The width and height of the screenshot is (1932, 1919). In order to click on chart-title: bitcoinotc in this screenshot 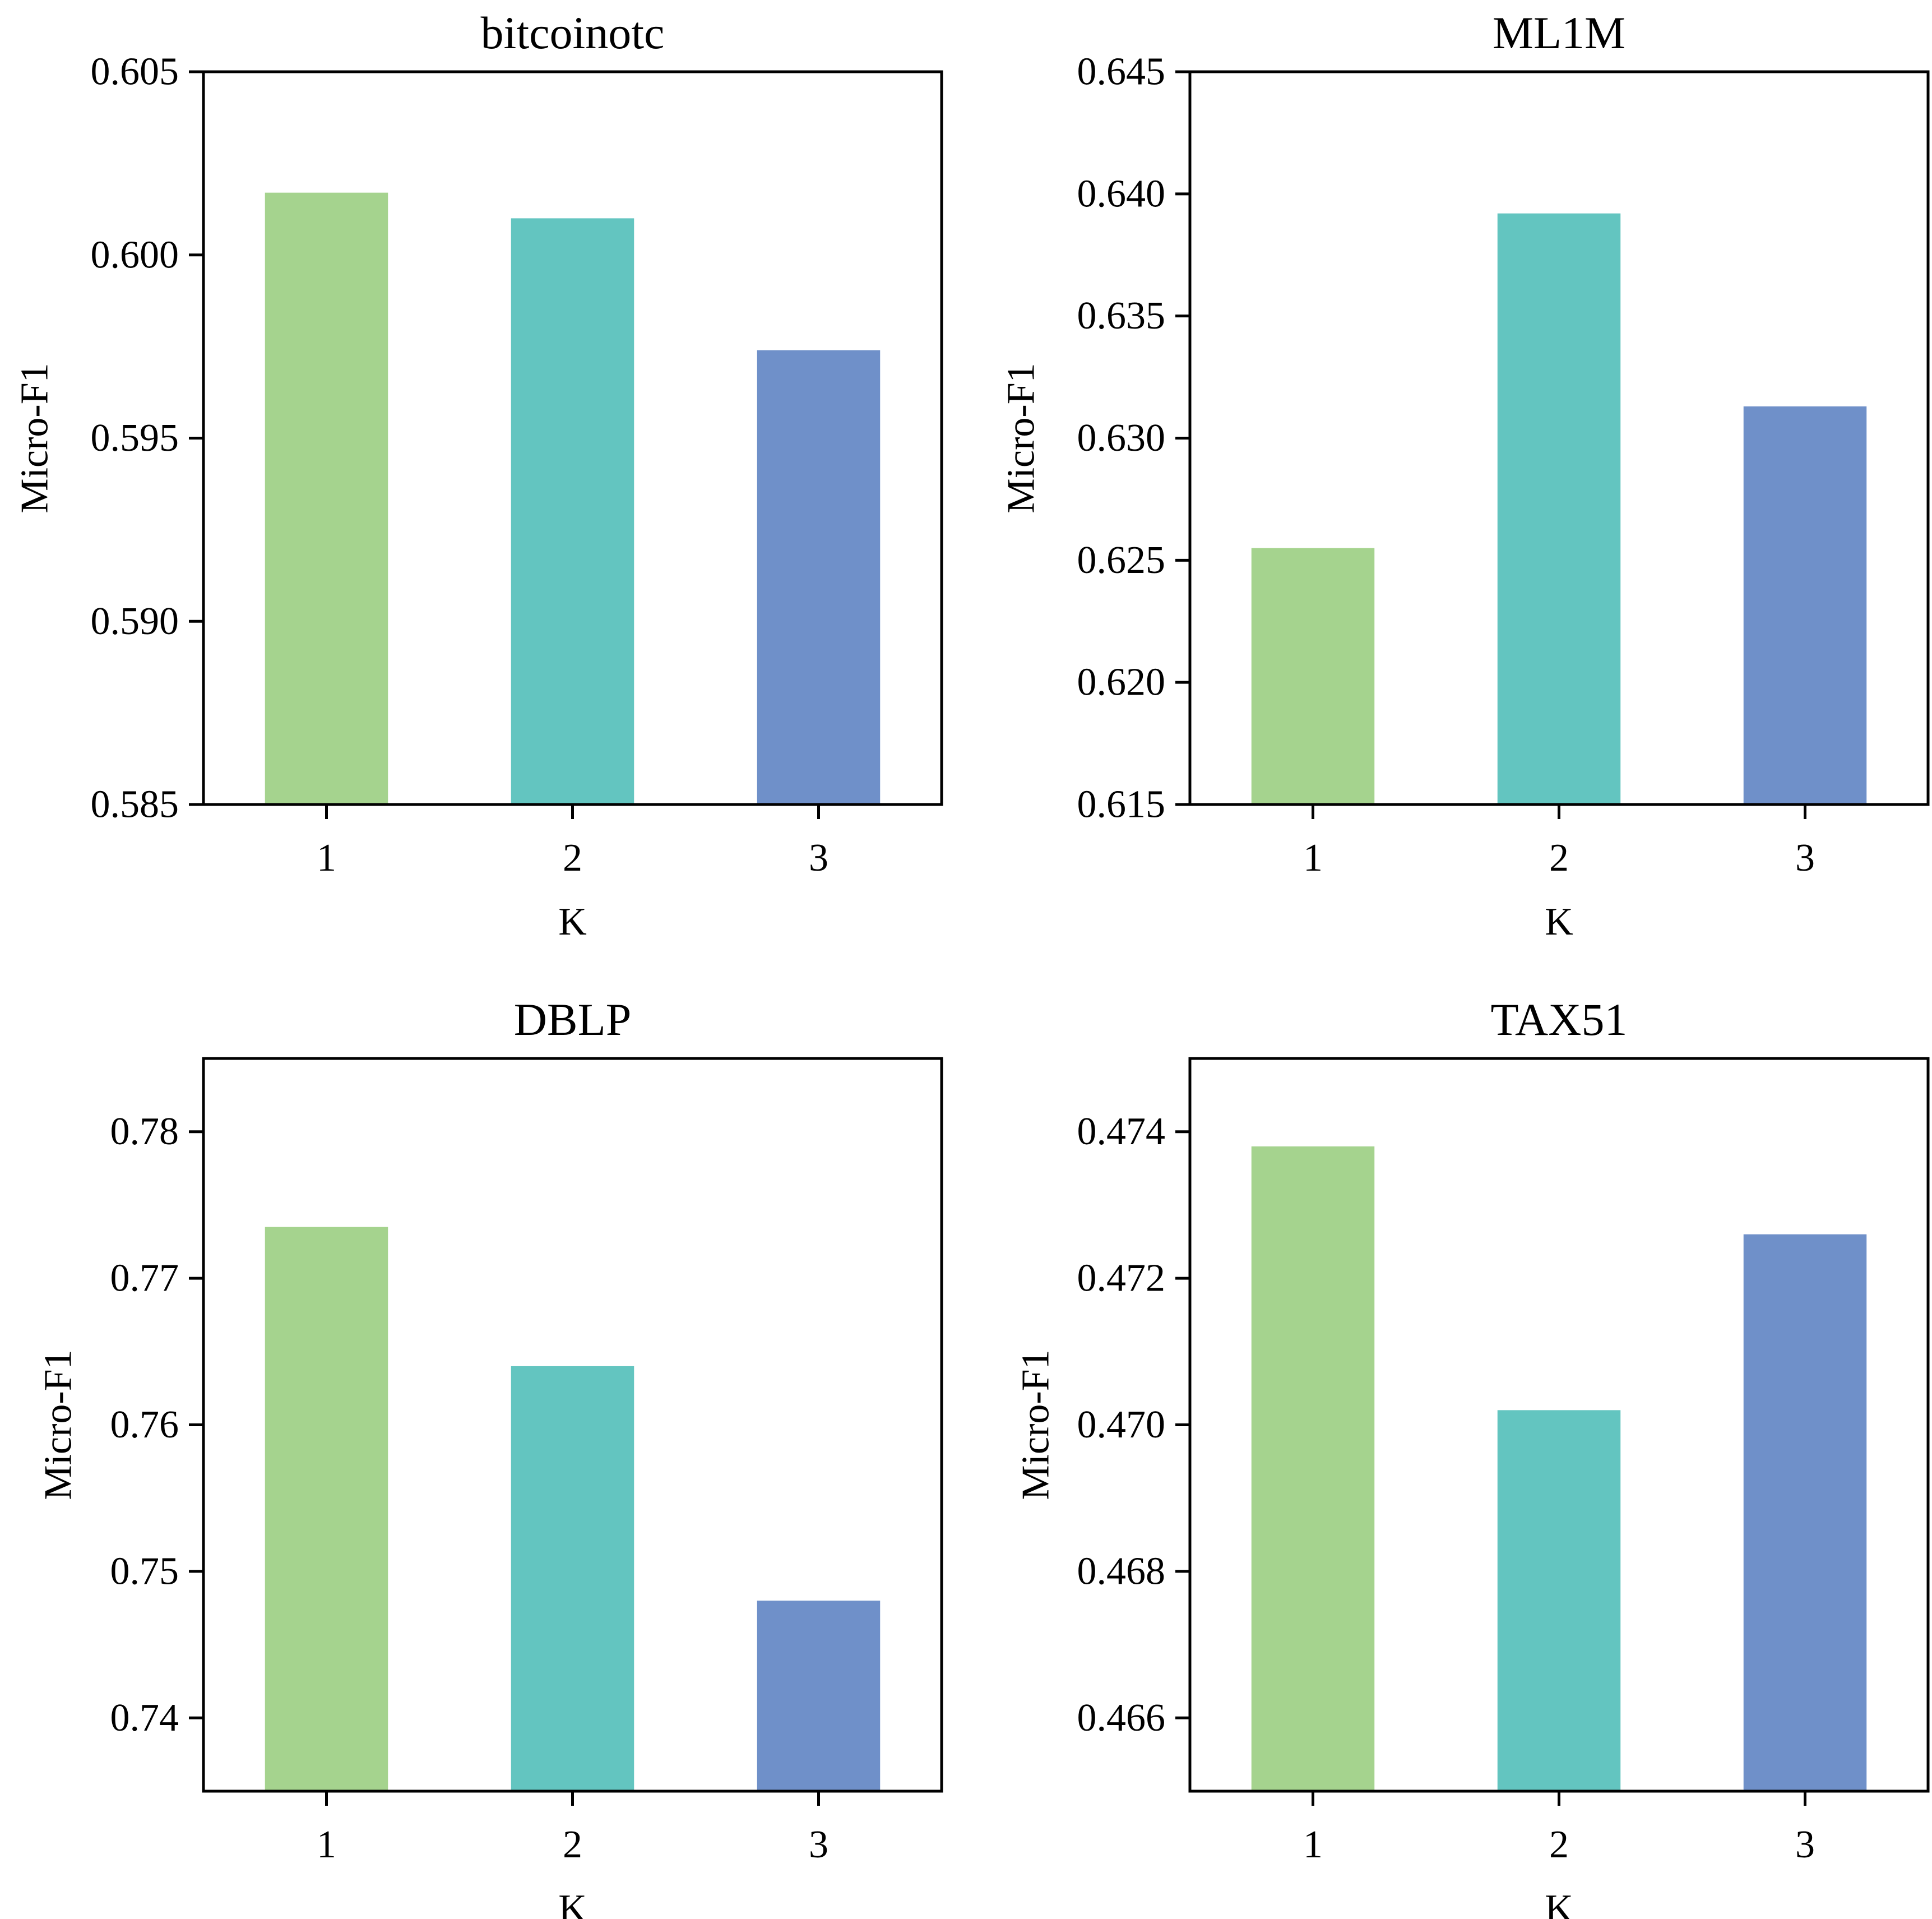, I will do `click(573, 32)`.